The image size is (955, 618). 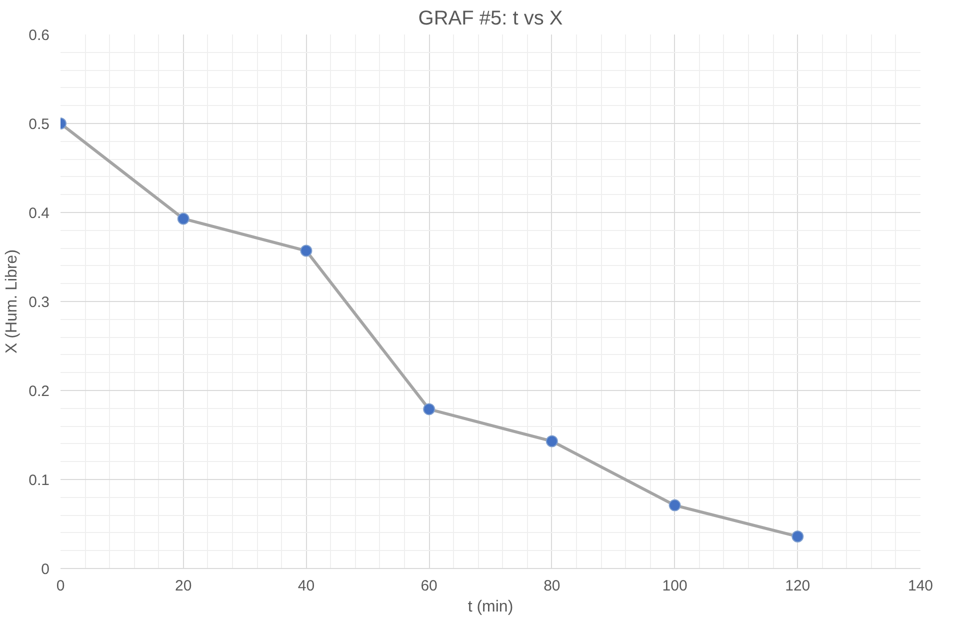 What do you see at coordinates (306, 586) in the screenshot?
I see `x-tick-label: 40` at bounding box center [306, 586].